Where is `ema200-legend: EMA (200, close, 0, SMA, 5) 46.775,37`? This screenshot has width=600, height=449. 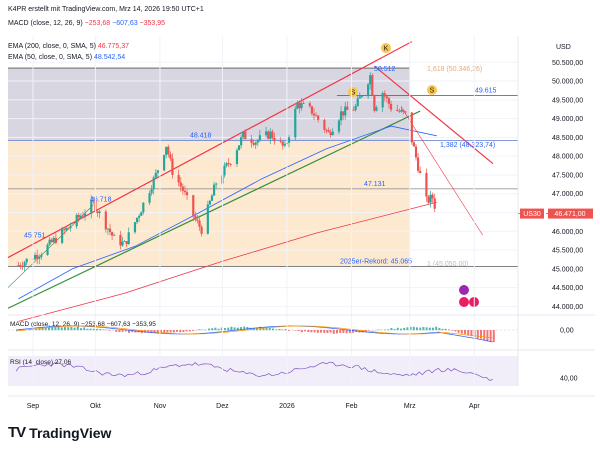 ema200-legend: EMA (200, close, 0, SMA, 5) 46.775,37 is located at coordinates (68, 46).